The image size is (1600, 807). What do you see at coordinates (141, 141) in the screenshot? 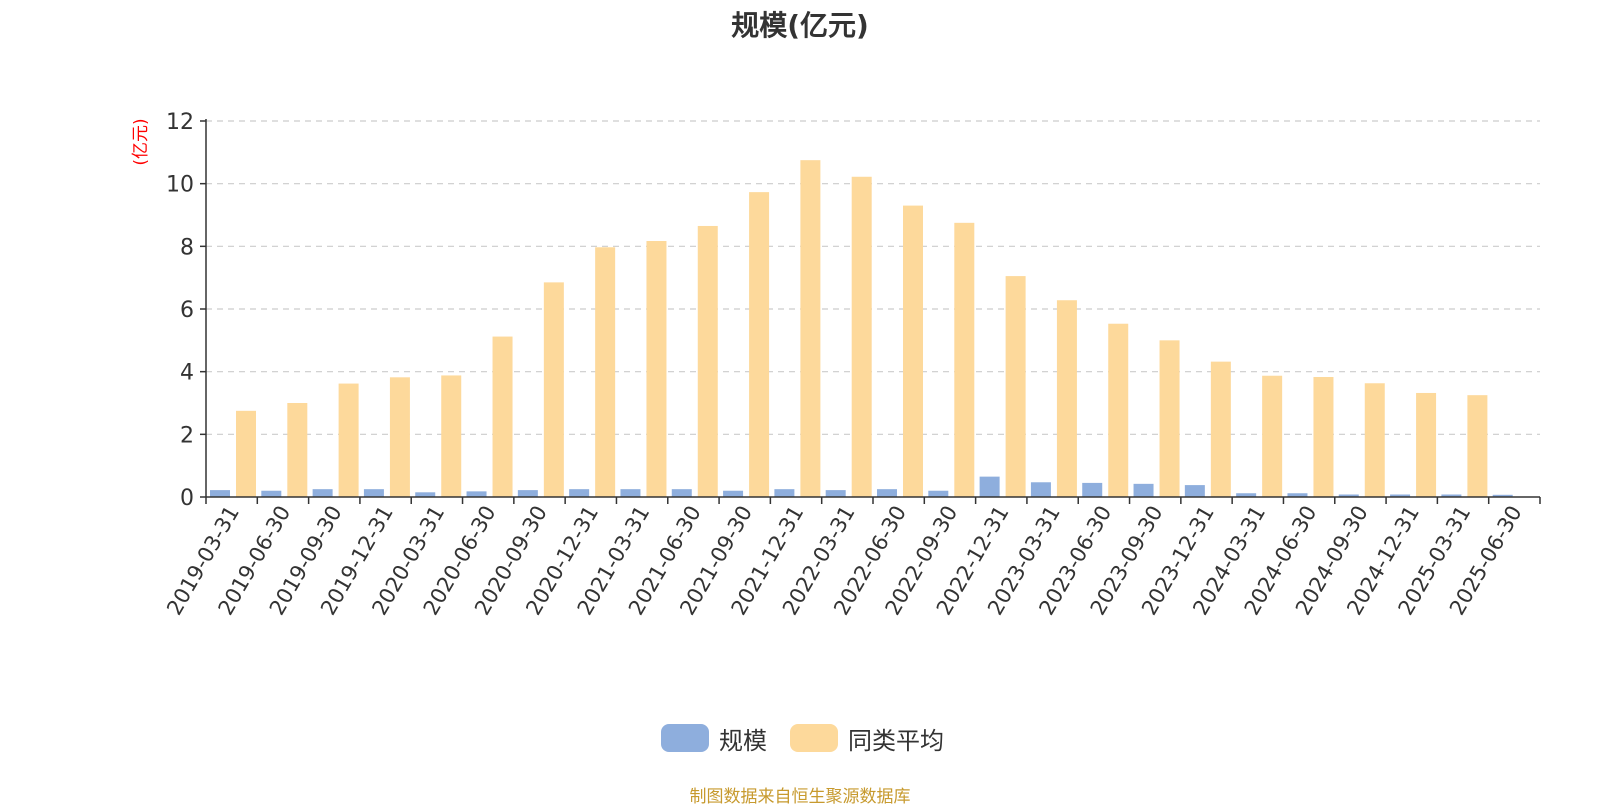
I see `y-axis-title: (亿元)` at bounding box center [141, 141].